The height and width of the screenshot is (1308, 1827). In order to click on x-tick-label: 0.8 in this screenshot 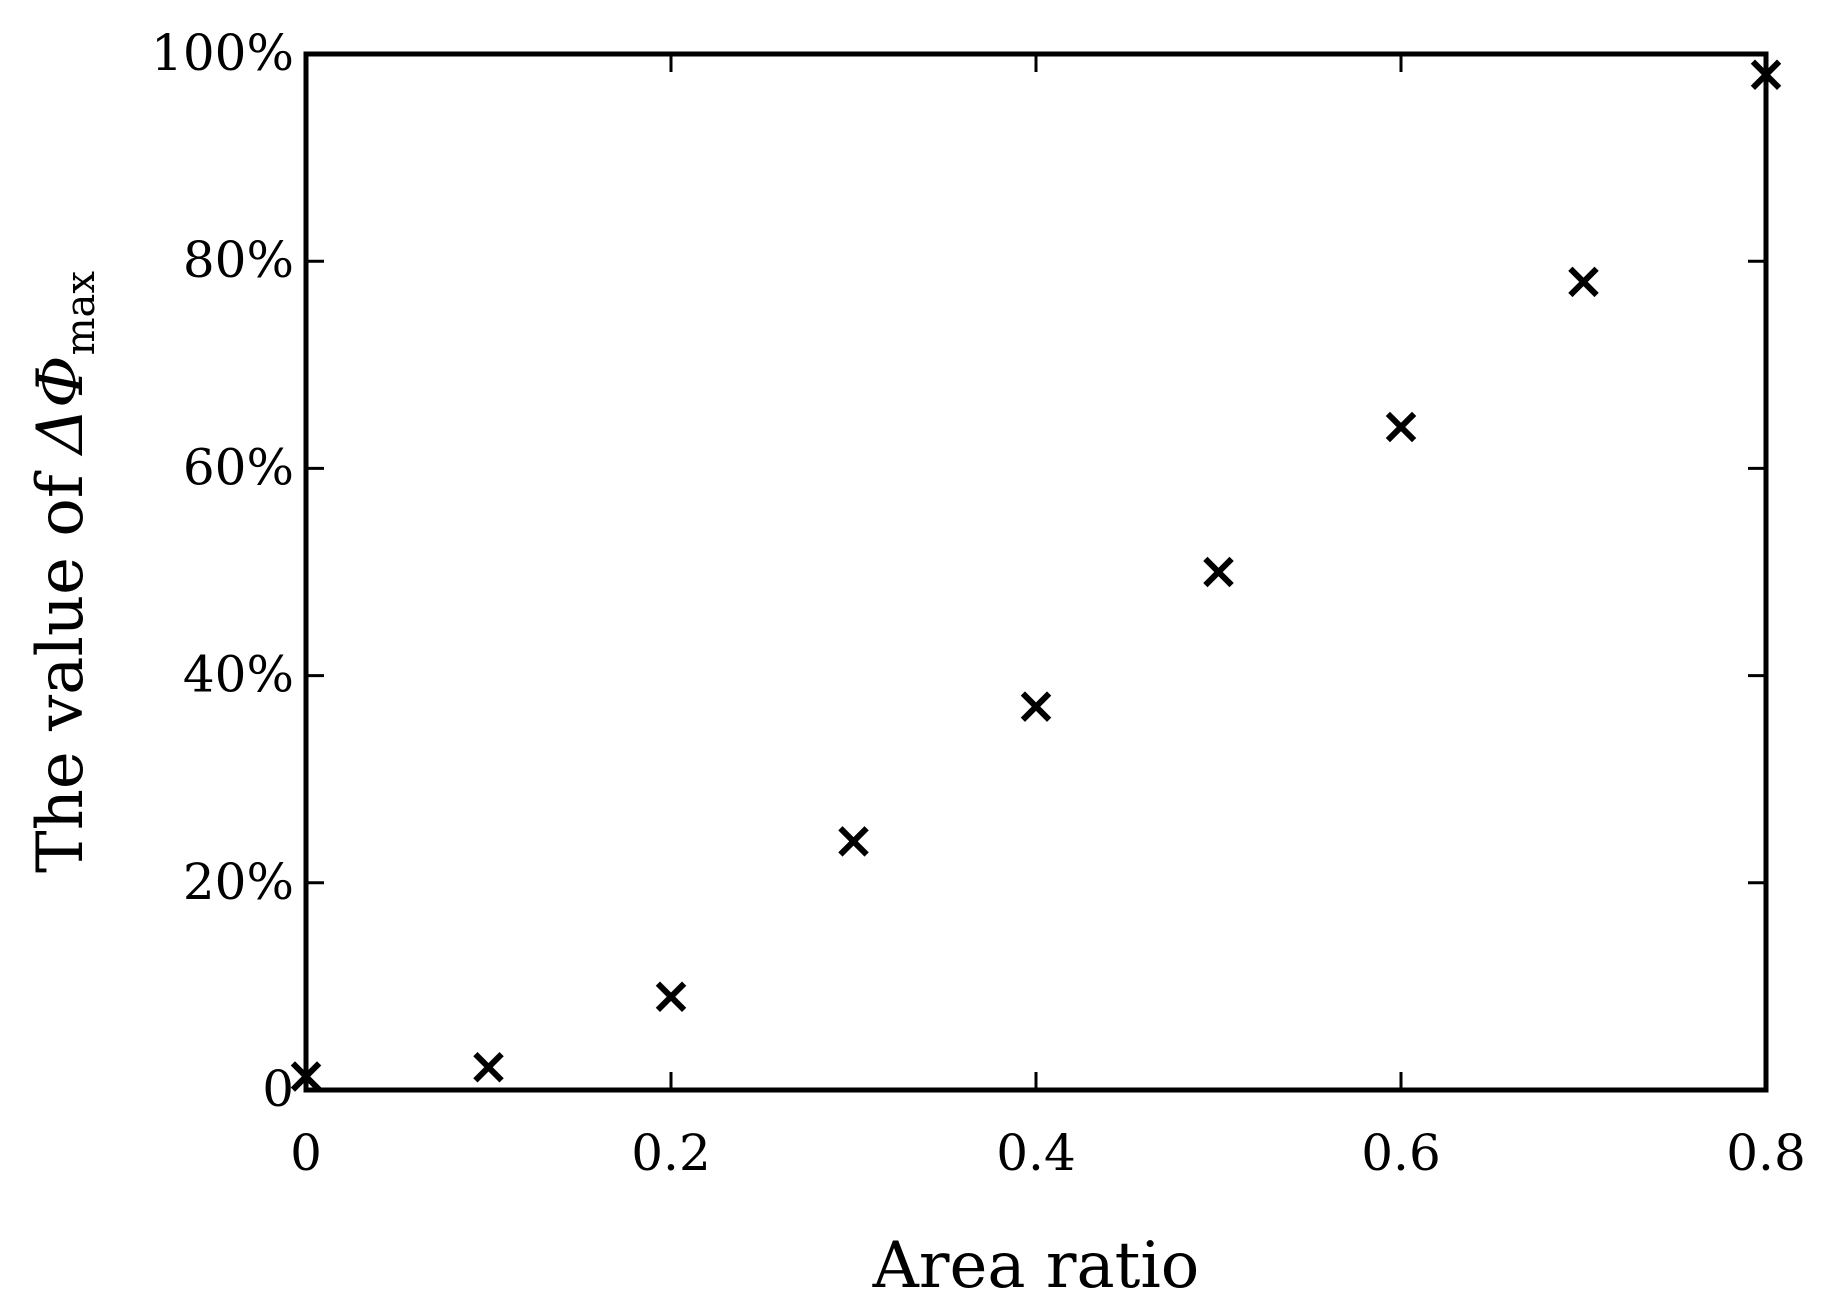, I will do `click(1766, 1153)`.